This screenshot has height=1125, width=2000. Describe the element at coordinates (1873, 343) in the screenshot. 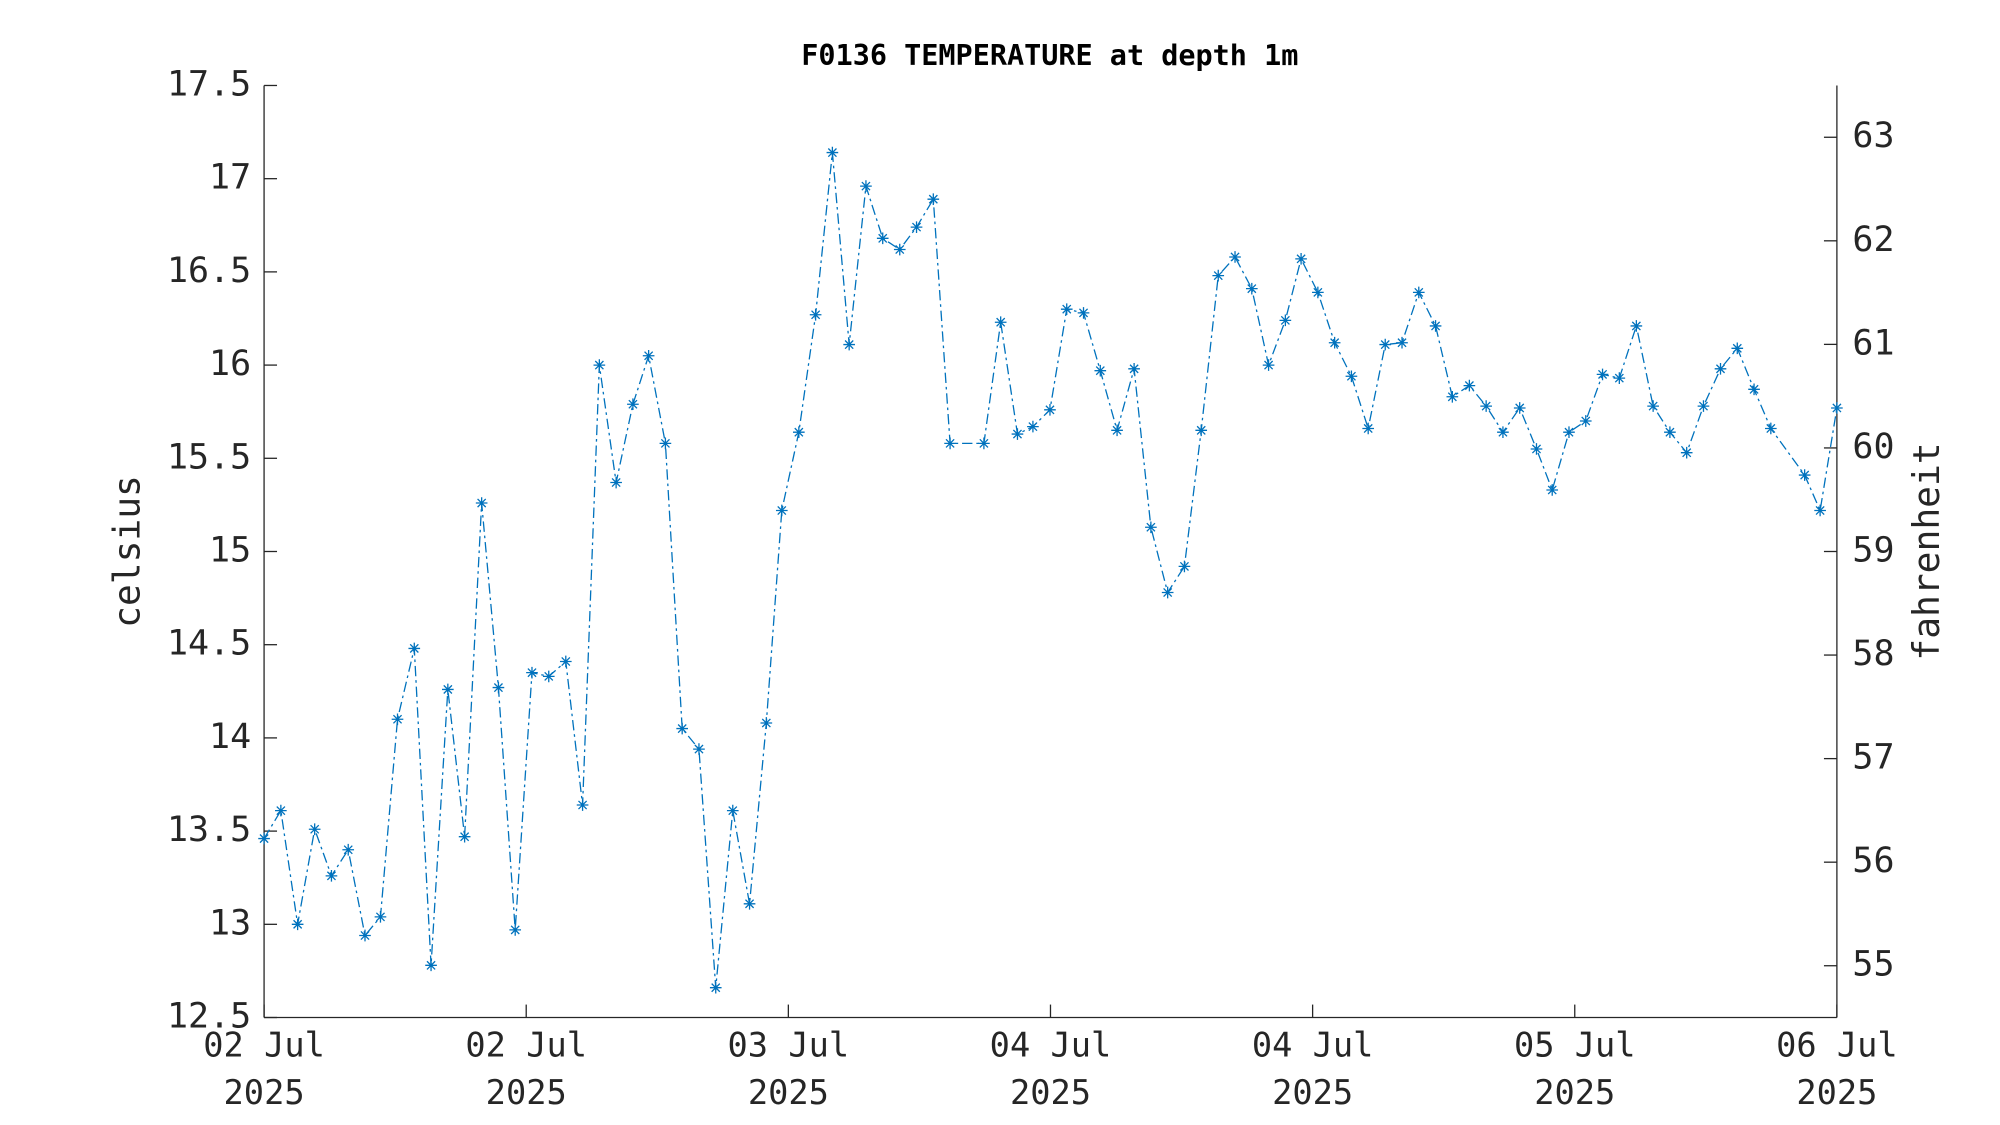

I see `y2-tick-label: 61` at that location.